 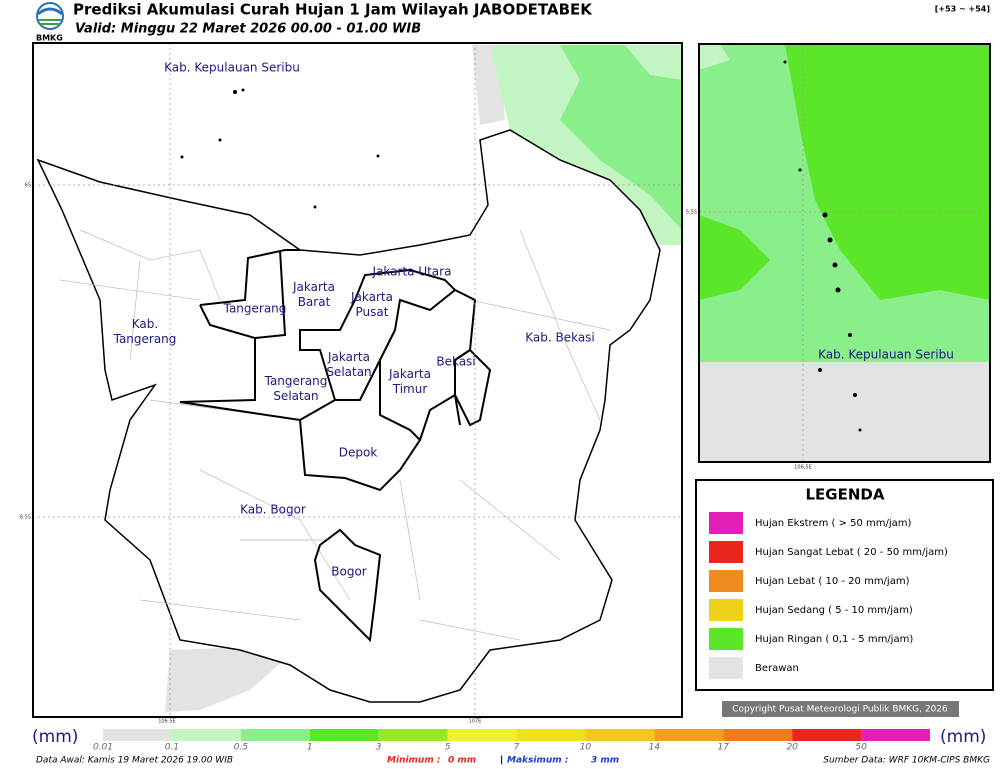 What do you see at coordinates (833, 523) in the screenshot?
I see `legend-label: Hujan Ekstrem ( > 50 mm/jam)` at bounding box center [833, 523].